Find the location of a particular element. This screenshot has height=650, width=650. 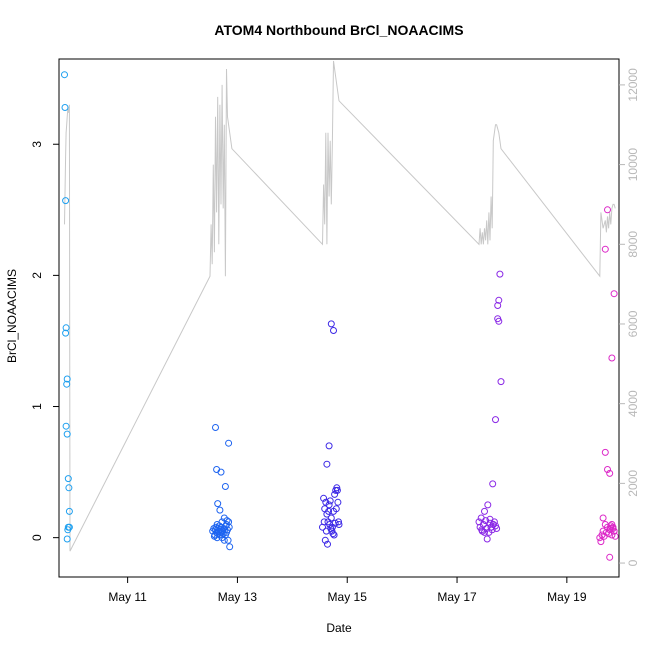

y2-tick-label: 2000 is located at coordinates (633, 483).